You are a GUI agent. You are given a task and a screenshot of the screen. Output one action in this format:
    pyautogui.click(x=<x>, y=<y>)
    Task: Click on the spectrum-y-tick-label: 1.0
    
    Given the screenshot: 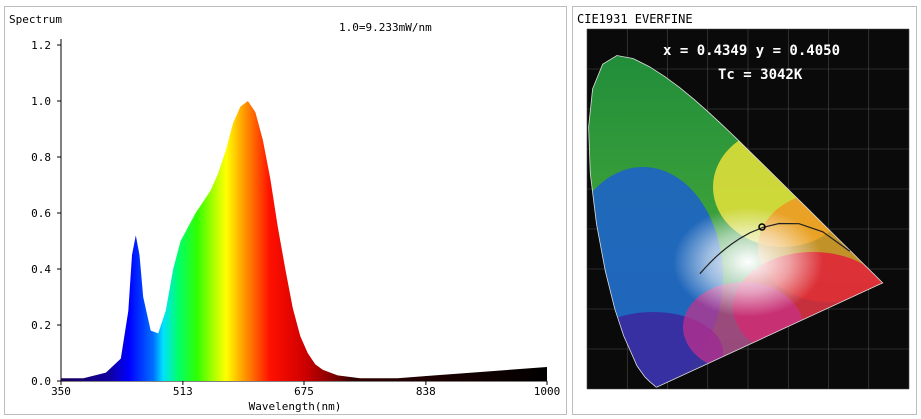 What is the action you would take?
    pyautogui.click(x=41, y=101)
    